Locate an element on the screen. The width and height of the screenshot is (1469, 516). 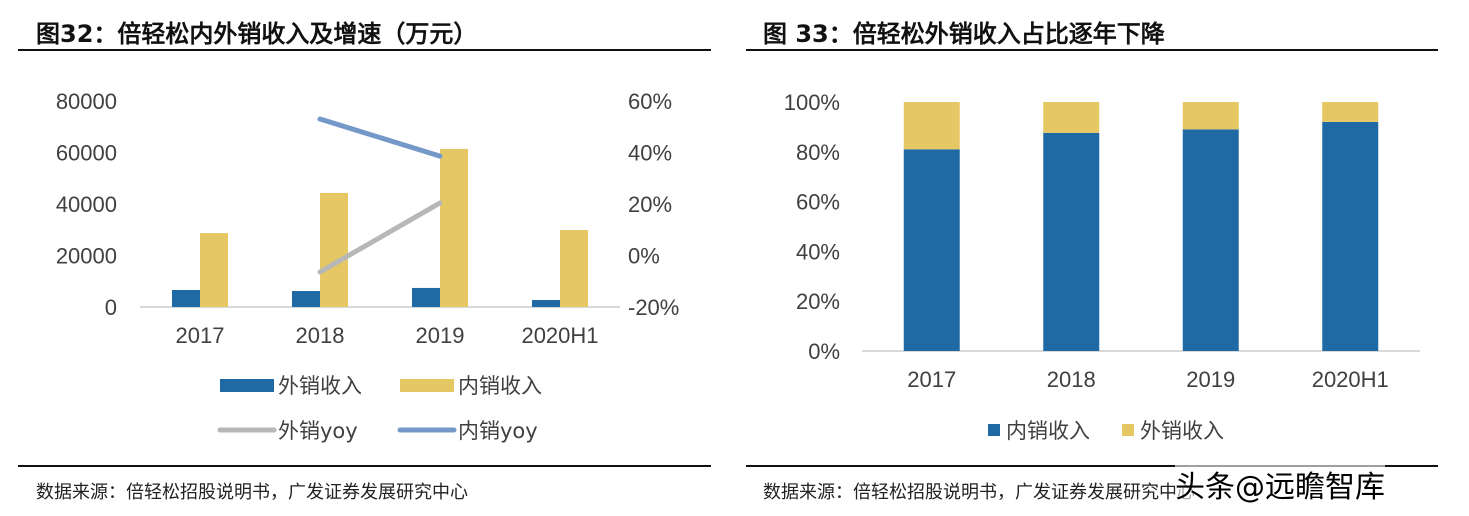
chart2-title: 图 33：倍轻松外销收入占比逐年下降 is located at coordinates (964, 34).